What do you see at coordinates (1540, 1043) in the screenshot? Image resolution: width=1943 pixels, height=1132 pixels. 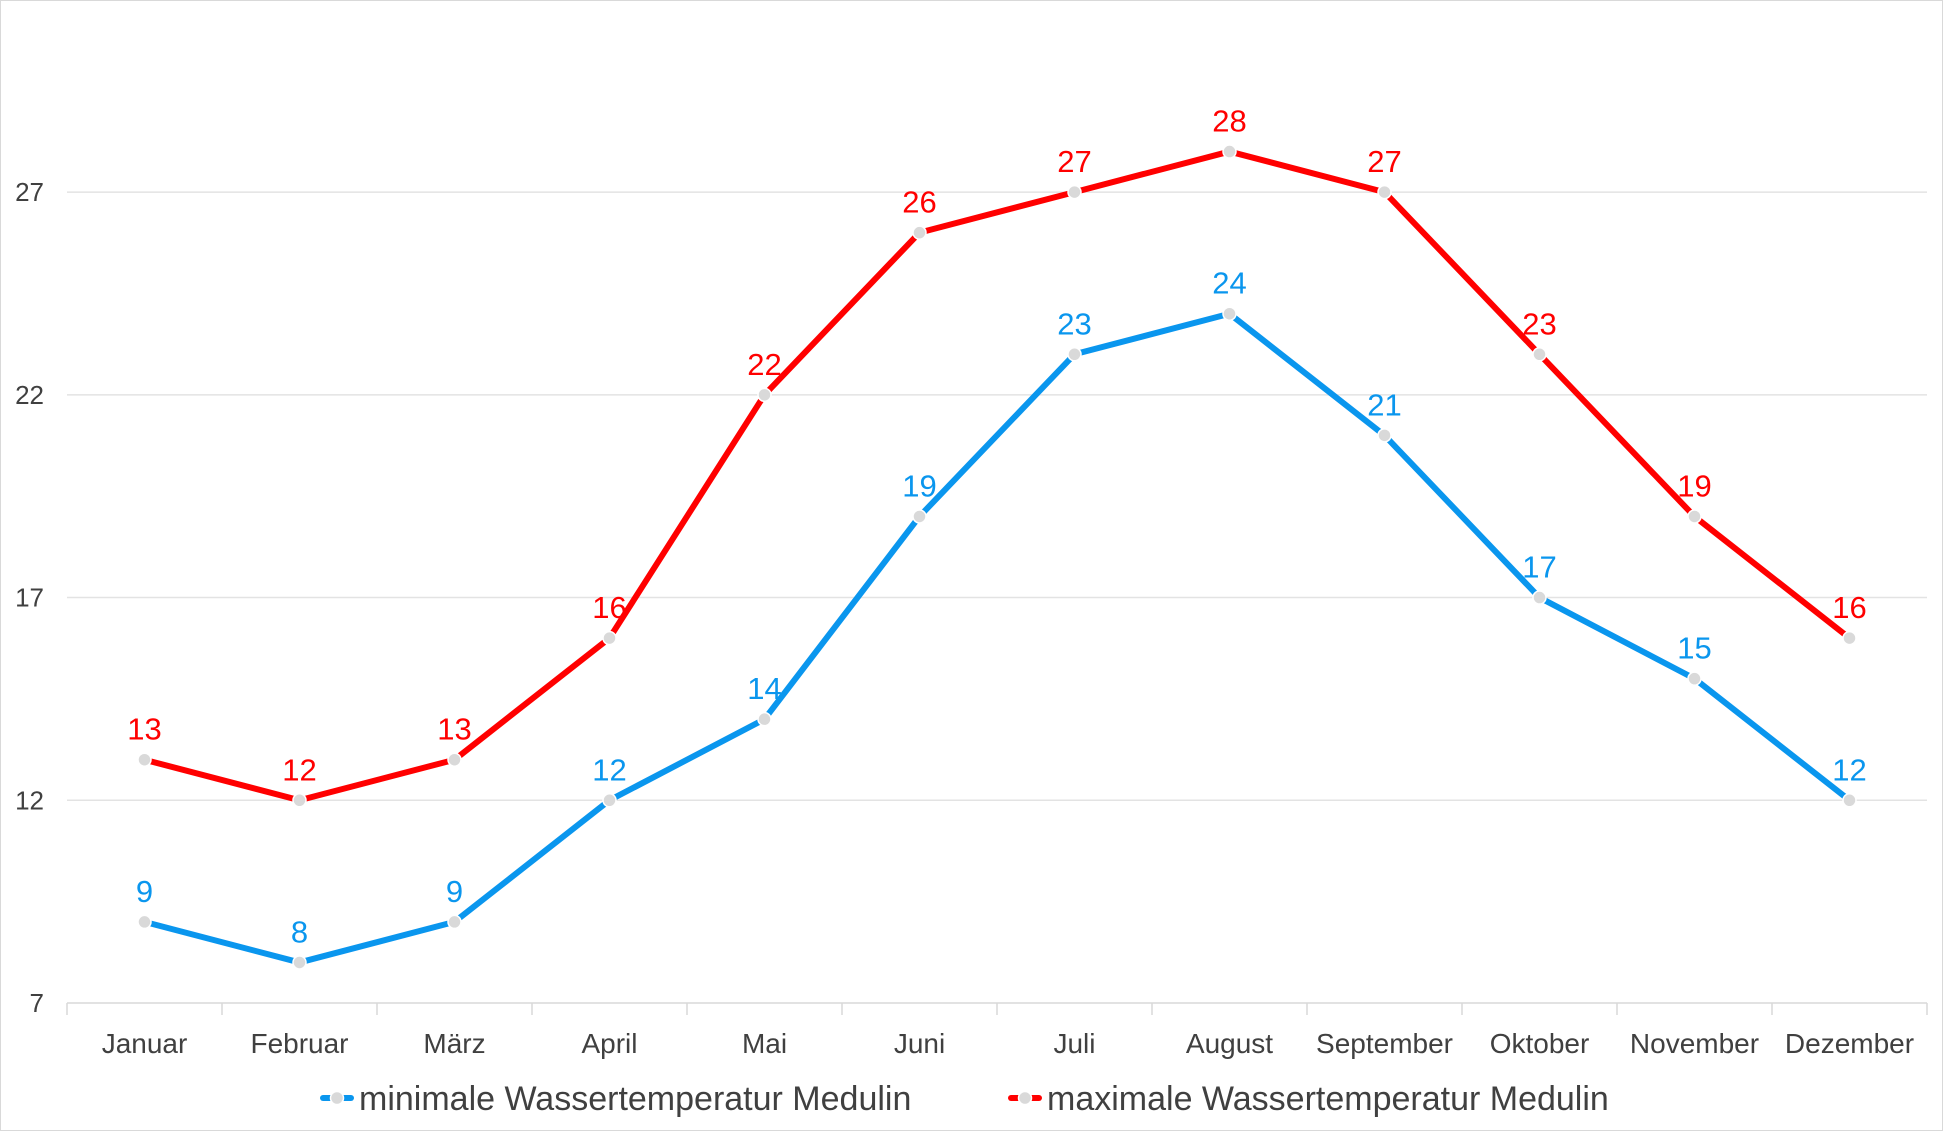 I see `x-tick-label: Oktober` at bounding box center [1540, 1043].